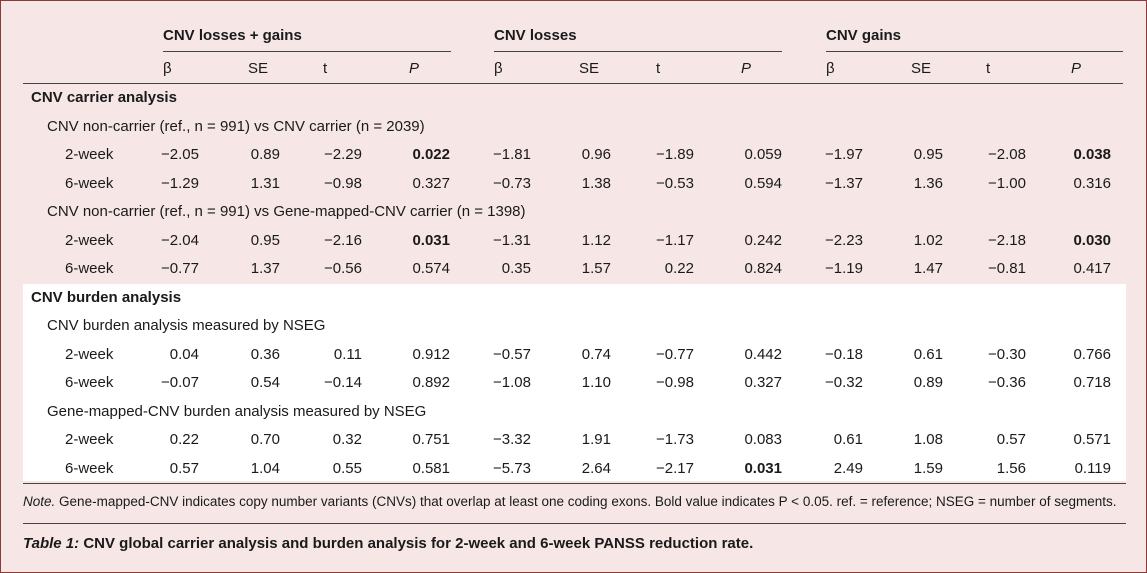 This screenshot has width=1147, height=573. Describe the element at coordinates (184, 354) in the screenshot. I see `cell: 0.04` at that location.